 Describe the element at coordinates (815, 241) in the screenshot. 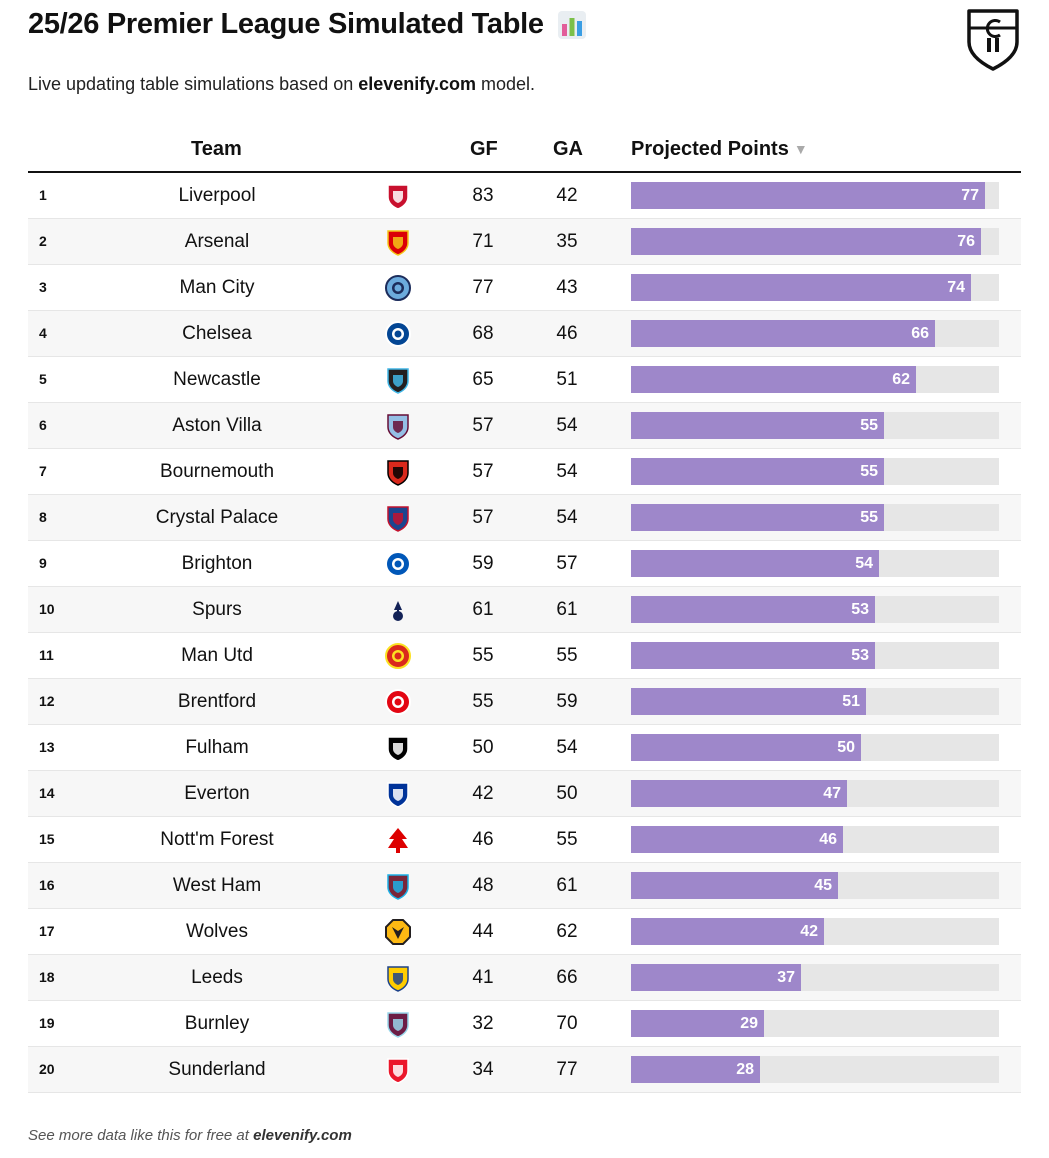

I see `points-bar-track: 76` at that location.